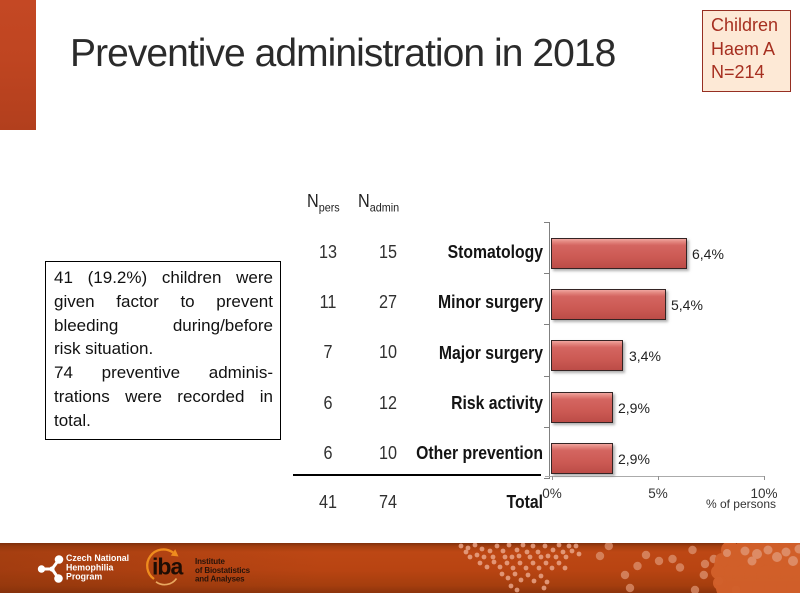 The image size is (800, 600). Describe the element at coordinates (97, 558) in the screenshot. I see `svg-text: Czech National` at that location.